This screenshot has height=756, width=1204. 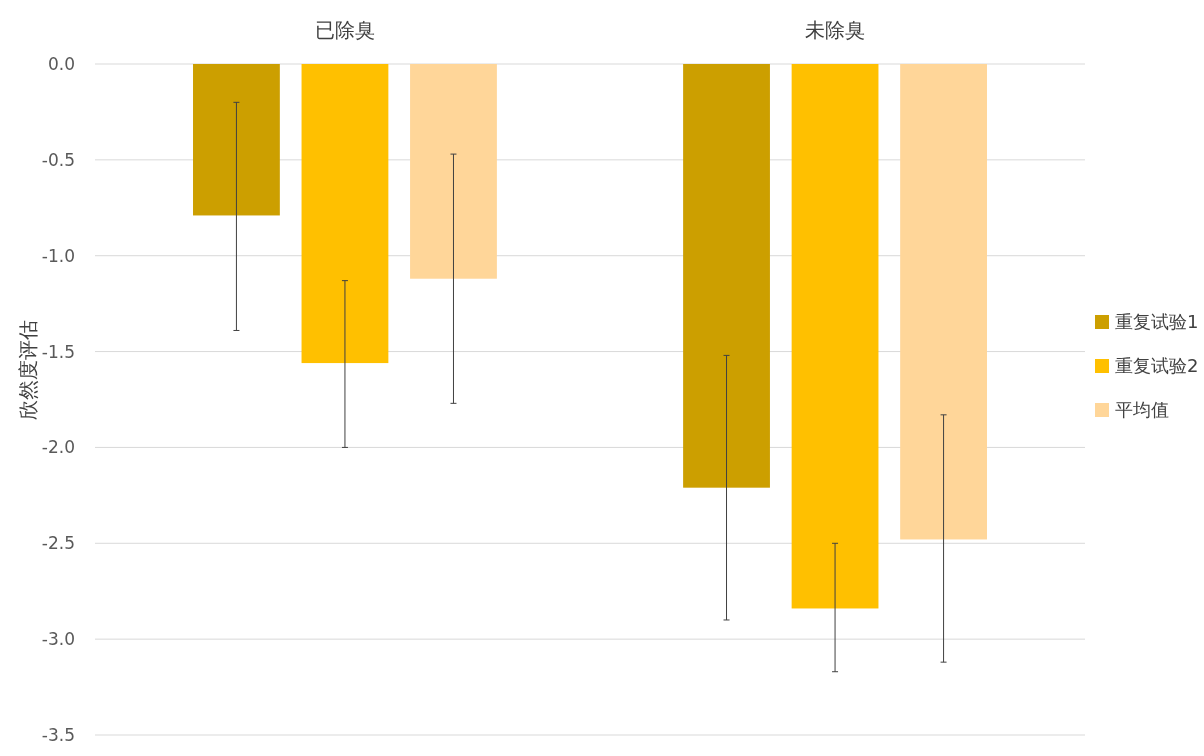 I want to click on y-axis-title: 欣然度评估, so click(x=28, y=369).